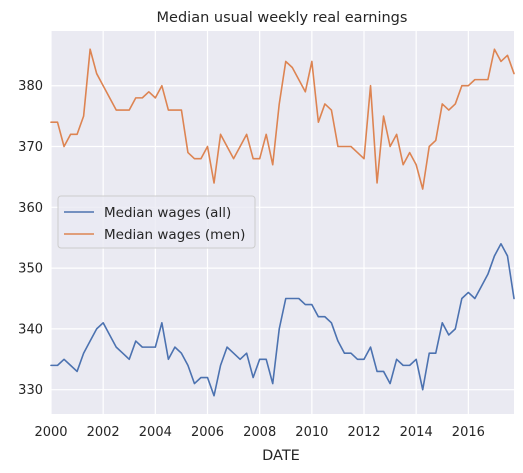  Describe the element at coordinates (103, 432) in the screenshot. I see `x-tick-label-2002: 2002` at that location.